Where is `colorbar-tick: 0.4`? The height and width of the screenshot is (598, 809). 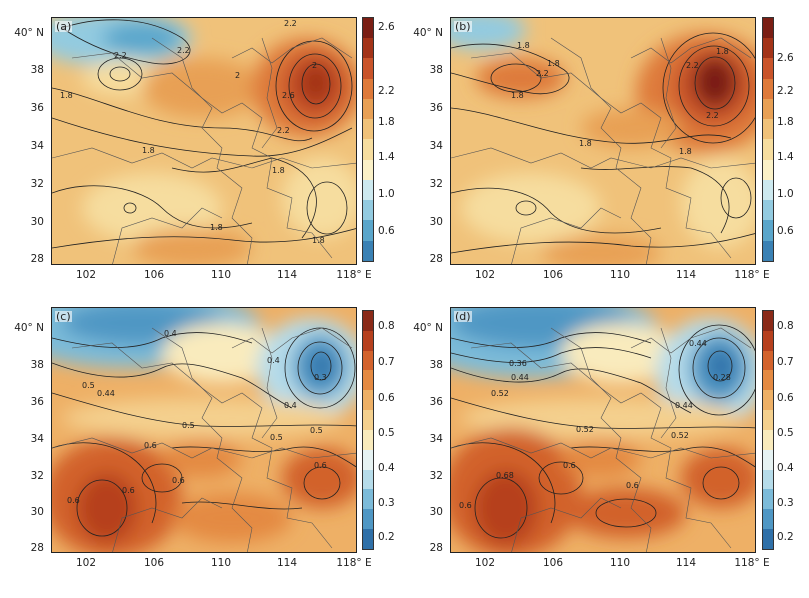
colorbar-tick: 0.4 is located at coordinates (785, 468).